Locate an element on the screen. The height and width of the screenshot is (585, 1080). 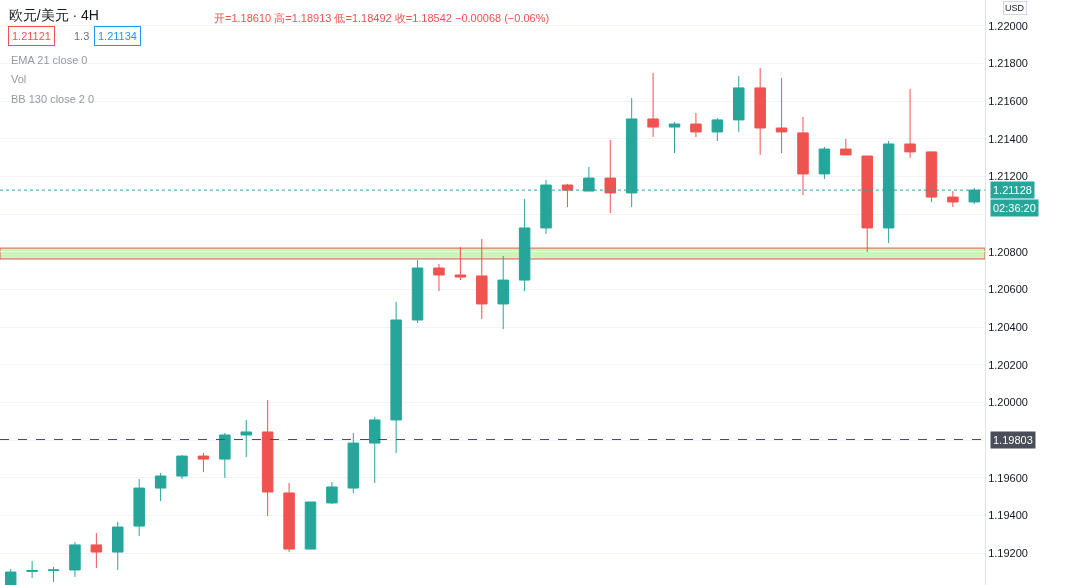
annotation: BB 130 close 2 0 is located at coordinates (53, 99).